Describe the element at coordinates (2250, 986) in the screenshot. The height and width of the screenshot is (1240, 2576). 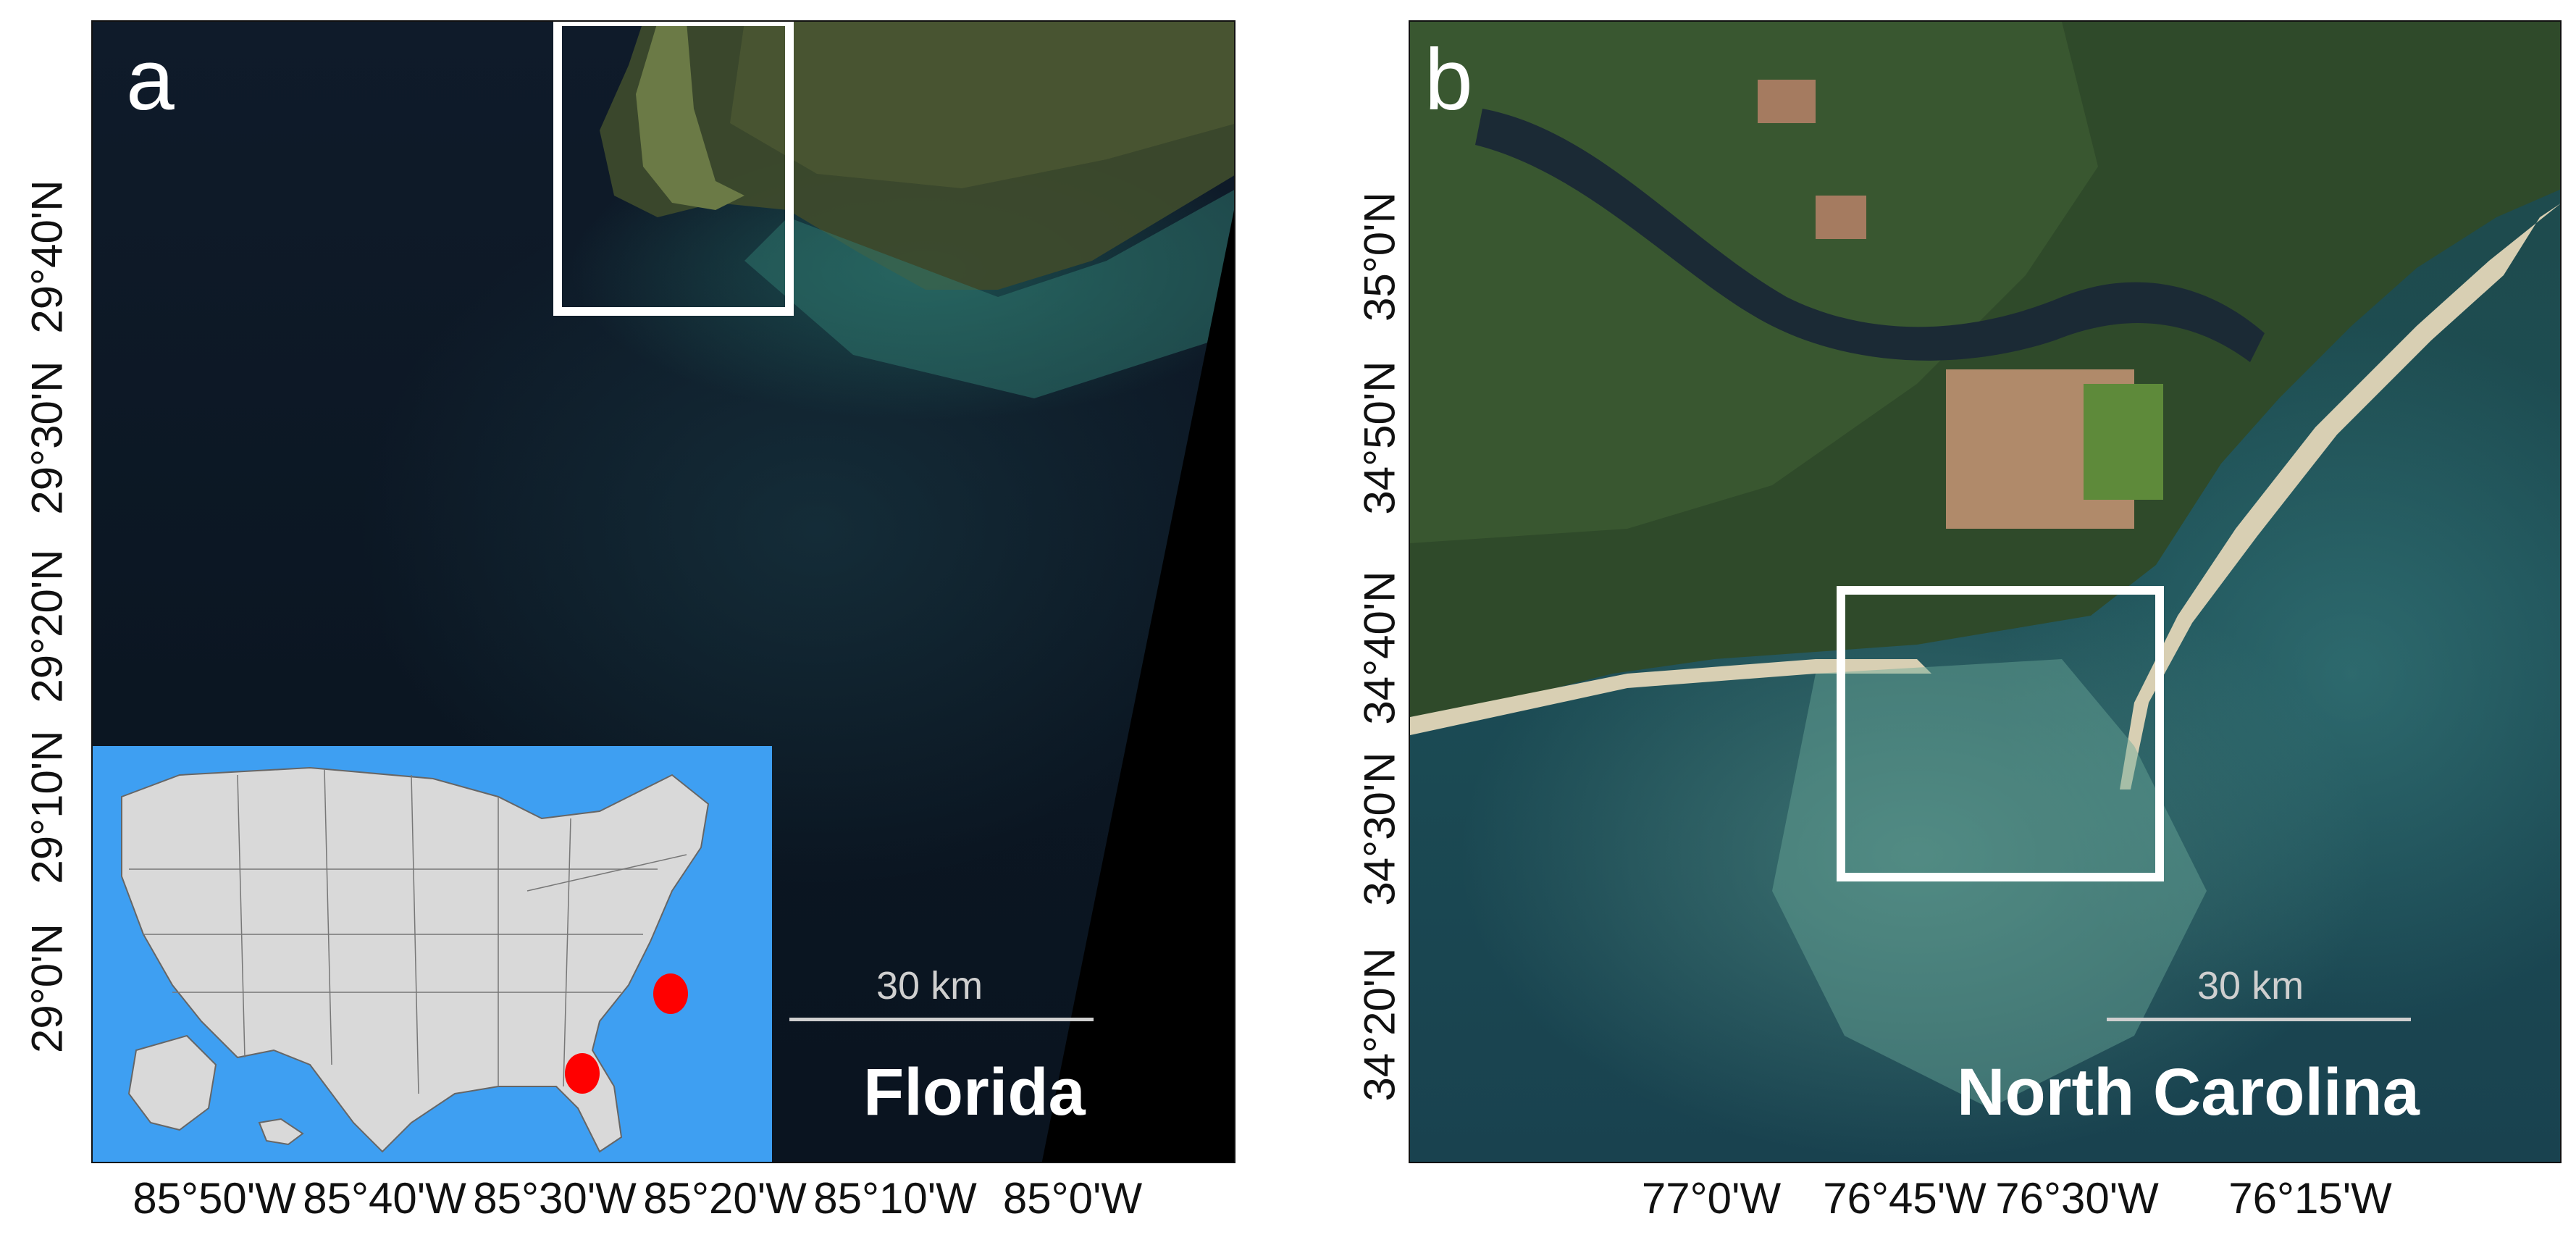
I see `panel-b-scale-label: 30 km` at that location.